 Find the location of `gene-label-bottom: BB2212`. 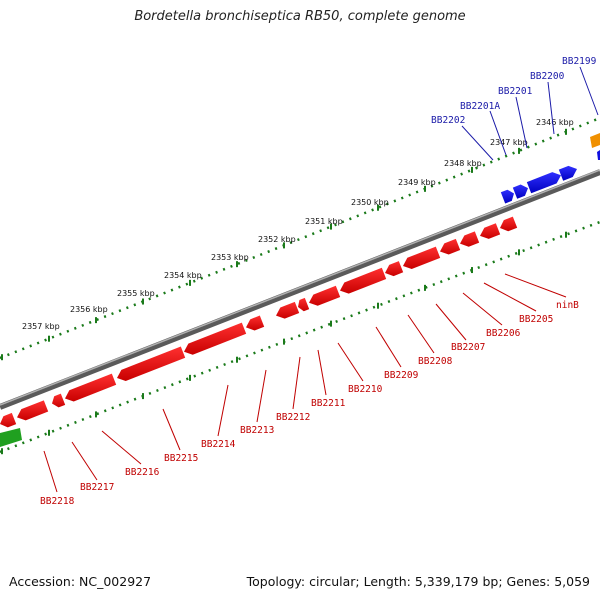

gene-label-bottom: BB2212 is located at coordinates (293, 417).